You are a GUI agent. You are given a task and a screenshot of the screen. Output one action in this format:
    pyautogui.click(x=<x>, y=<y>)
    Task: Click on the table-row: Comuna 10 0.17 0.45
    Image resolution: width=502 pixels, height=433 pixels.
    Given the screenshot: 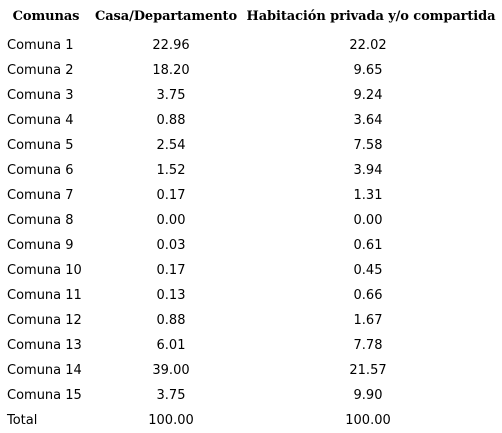 What is the action you would take?
    pyautogui.click(x=251, y=270)
    